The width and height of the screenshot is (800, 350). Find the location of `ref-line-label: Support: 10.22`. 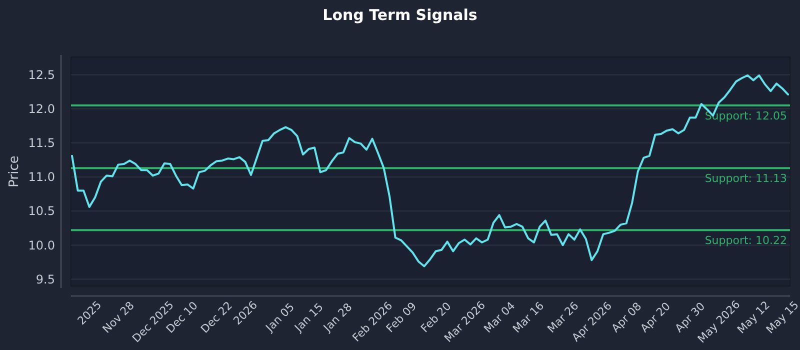

ref-line-label: Support: 10.22 is located at coordinates (745, 241).